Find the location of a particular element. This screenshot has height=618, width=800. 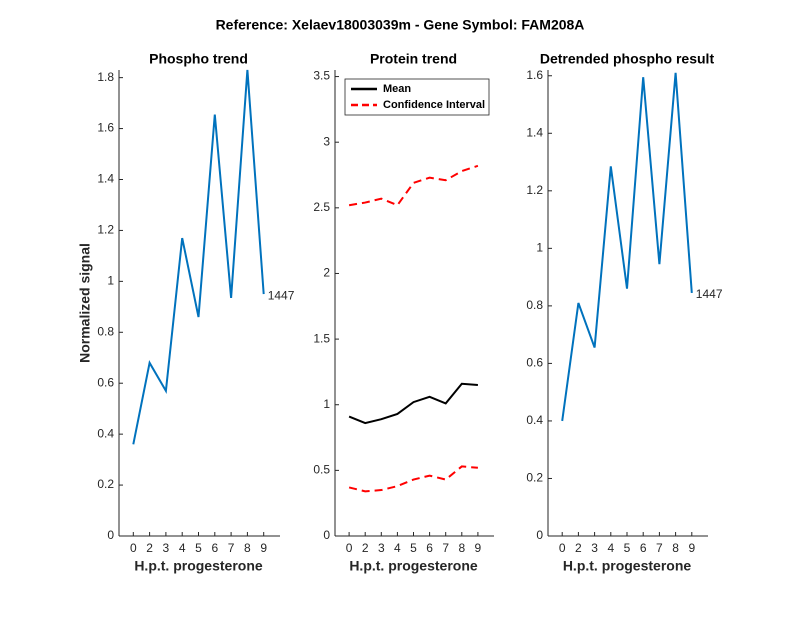

y-tick-label: 3.5 is located at coordinates (321, 76).